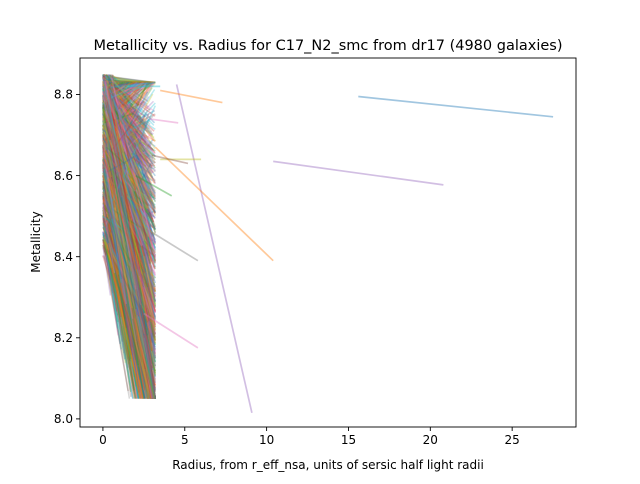 The image size is (640, 484). I want to click on y-axis: 8.08.28.48.68.8, so click(67, 257).